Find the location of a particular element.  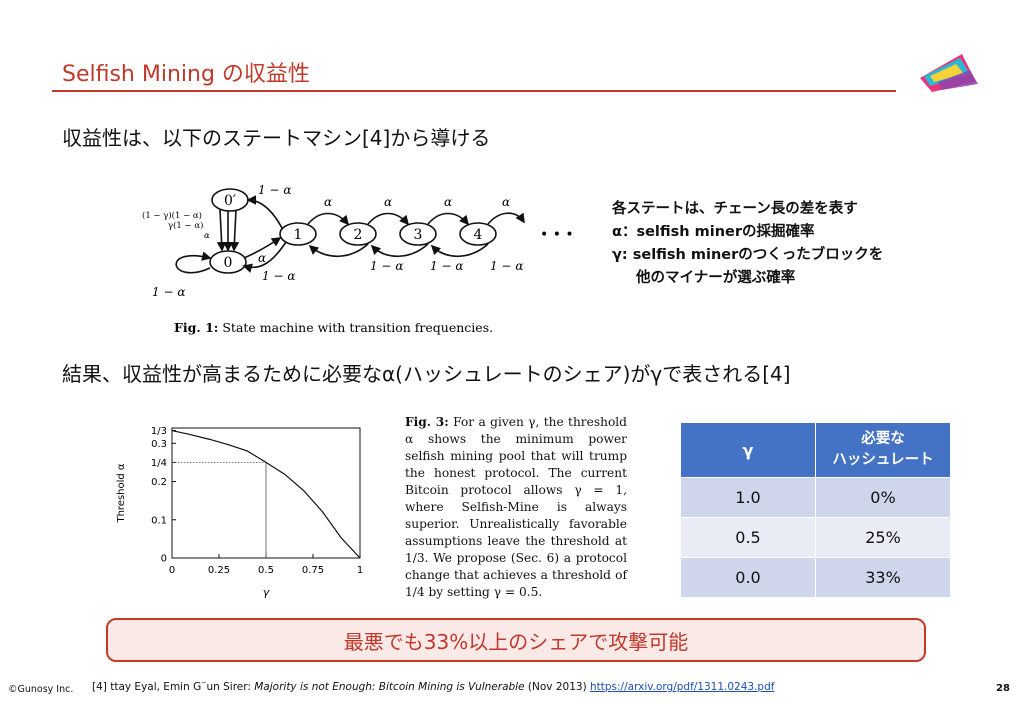

cell-rate: 33% is located at coordinates (883, 577).